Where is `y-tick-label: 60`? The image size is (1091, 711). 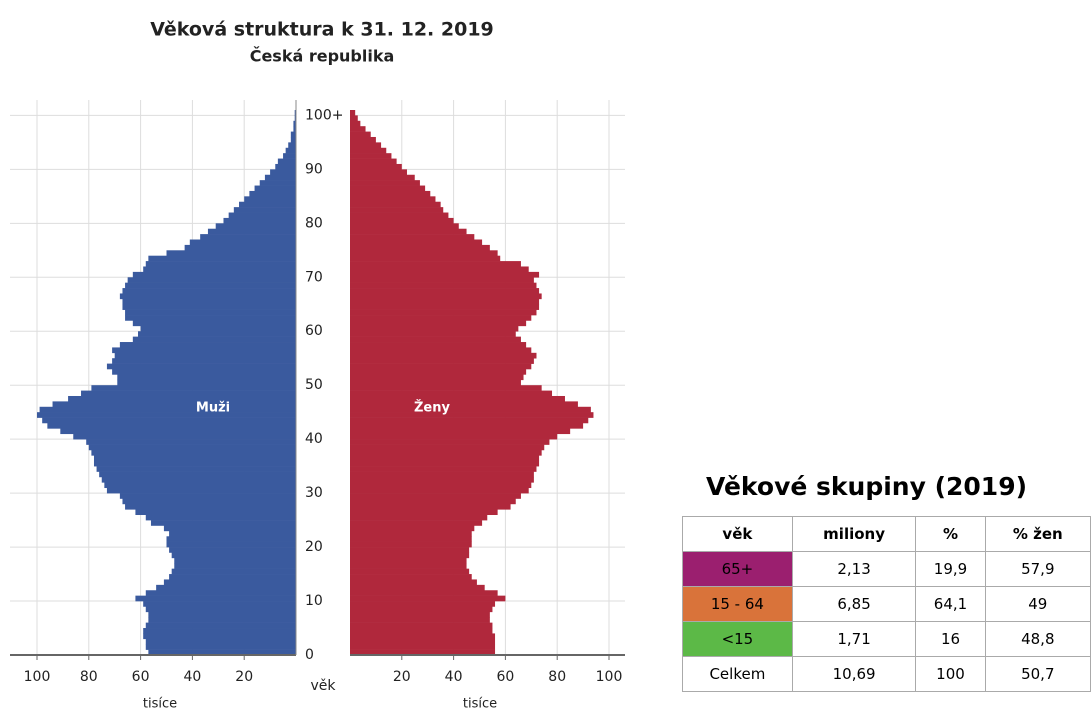 y-tick-label: 60 is located at coordinates (314, 331).